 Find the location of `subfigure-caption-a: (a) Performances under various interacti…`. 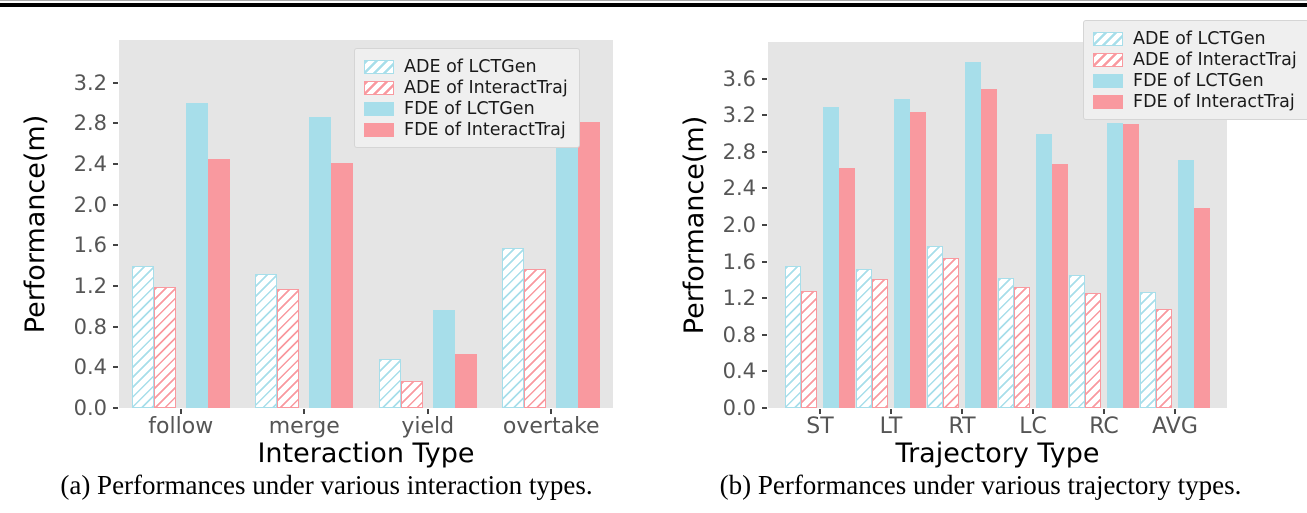

subfigure-caption-a: (a) Performances under various interacti… is located at coordinates (326, 485).